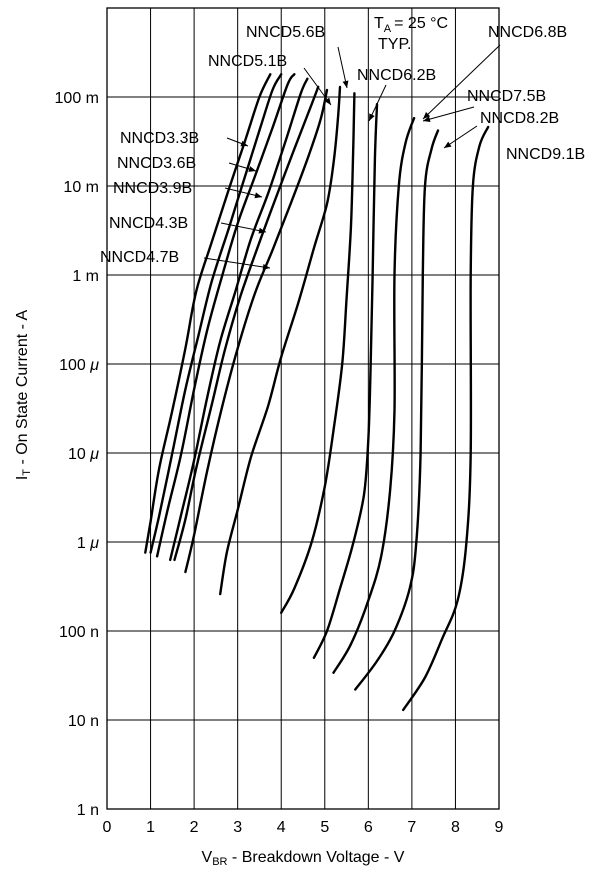  I want to click on y-tick-label: 10 n, so click(83, 721).